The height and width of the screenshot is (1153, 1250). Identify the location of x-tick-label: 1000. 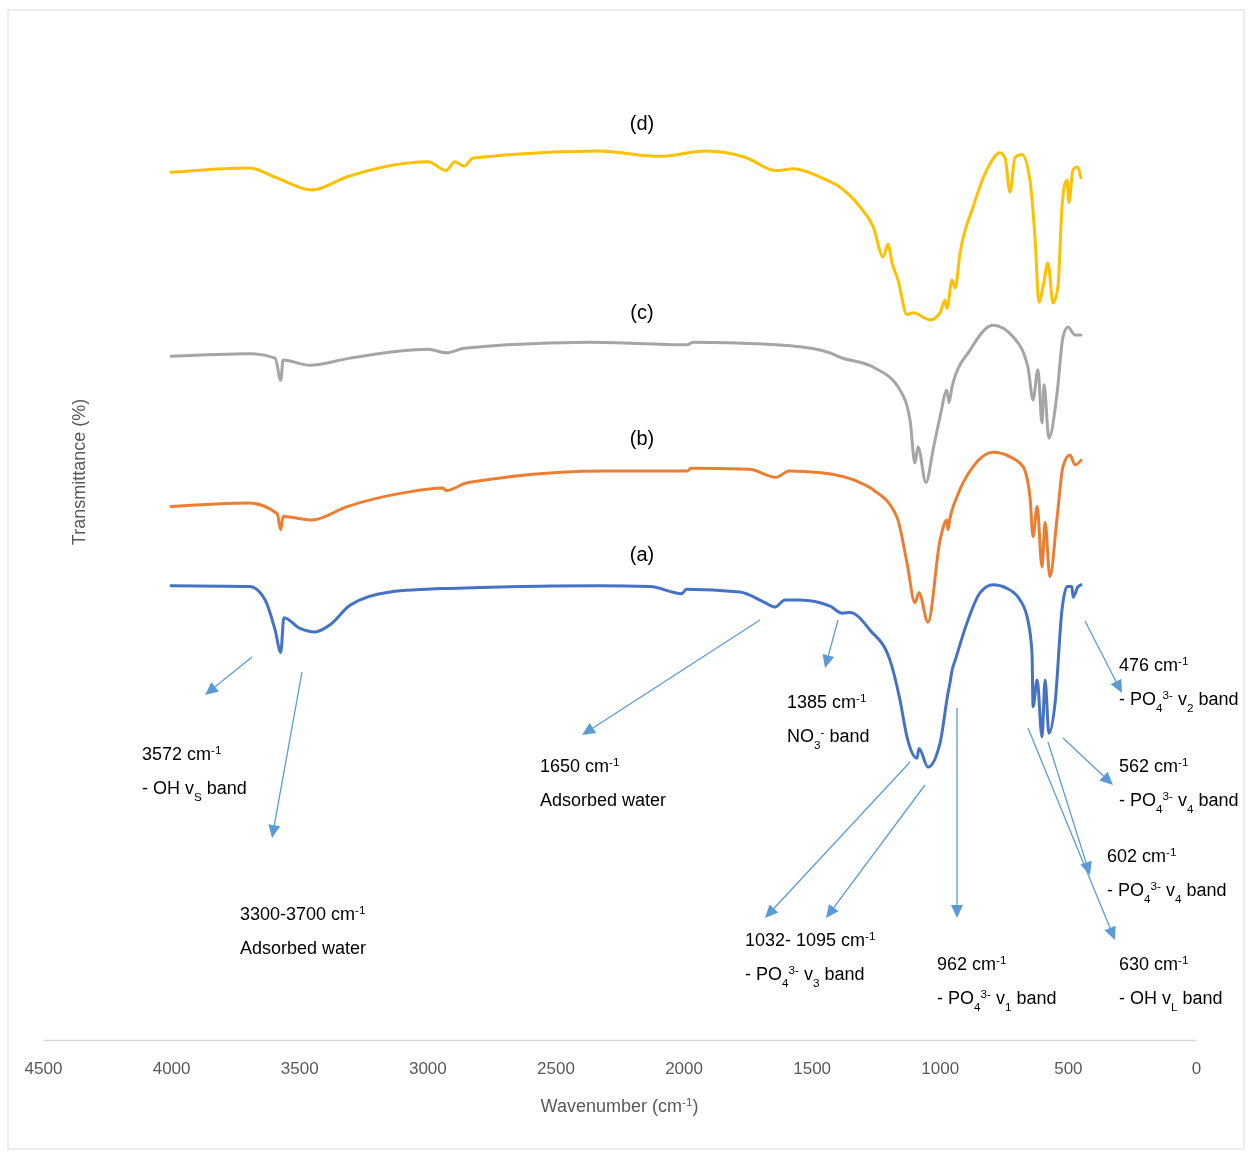
(940, 1069).